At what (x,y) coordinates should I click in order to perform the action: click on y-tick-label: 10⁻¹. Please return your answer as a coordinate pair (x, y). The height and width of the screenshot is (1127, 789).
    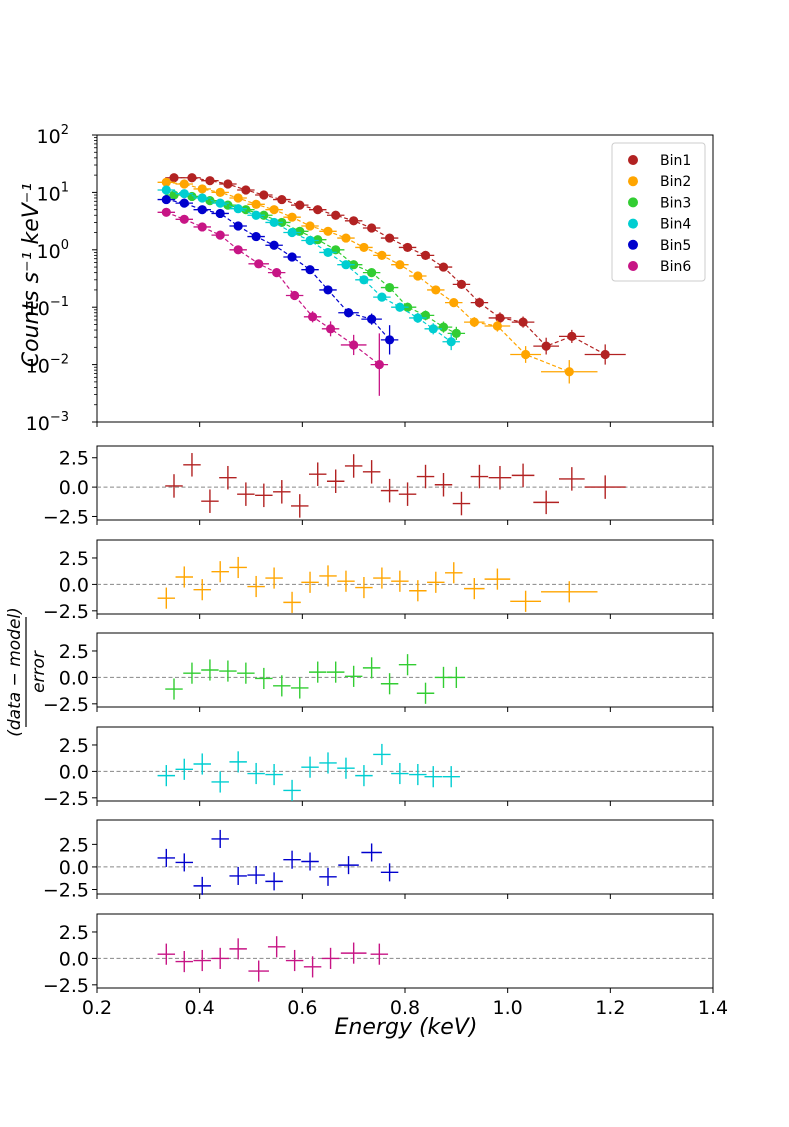
    Looking at the image, I should click on (47, 307).